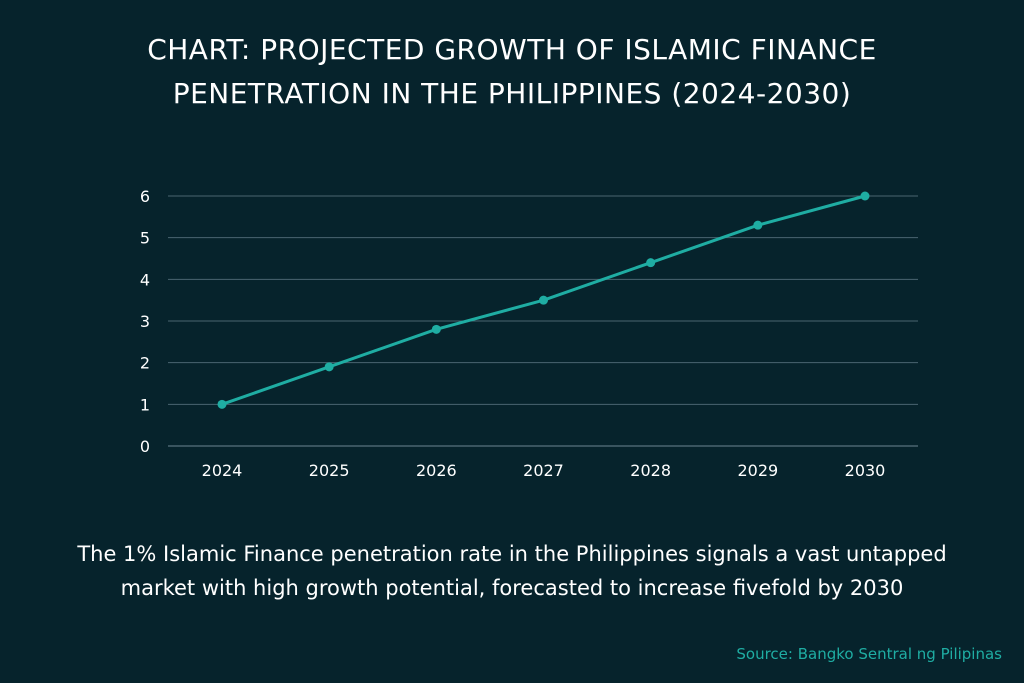 This screenshot has height=683, width=1024. What do you see at coordinates (145, 363) in the screenshot?
I see `y-tick-label: 2` at bounding box center [145, 363].